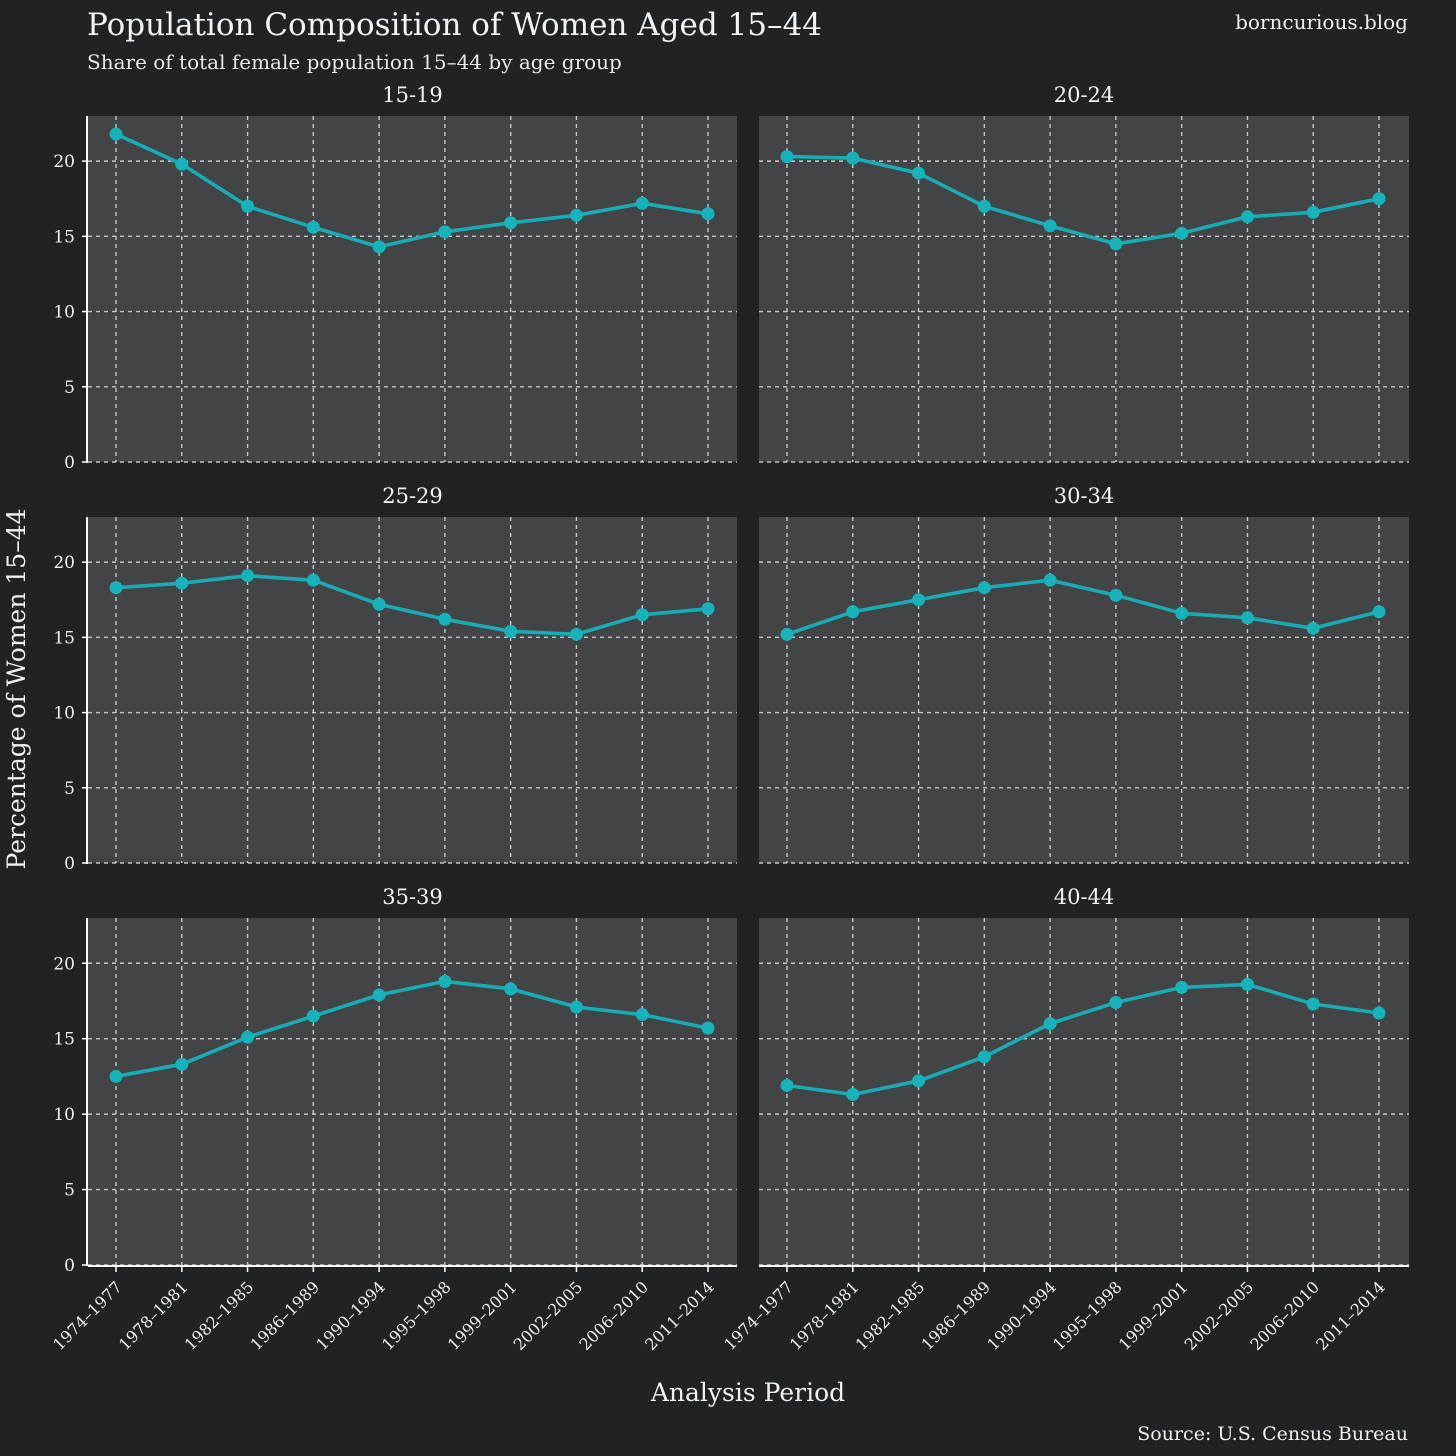  I want to click on panel-title: 25-29, so click(412, 496).